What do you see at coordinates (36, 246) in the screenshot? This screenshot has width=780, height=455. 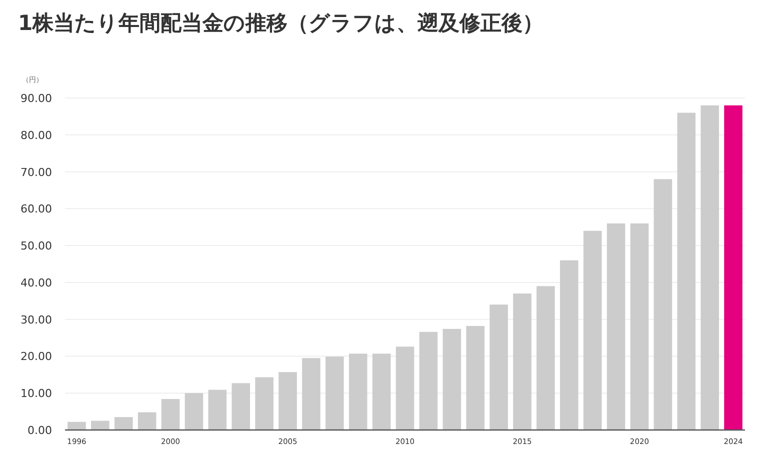 I see `y-tick-label: 50.00` at bounding box center [36, 246].